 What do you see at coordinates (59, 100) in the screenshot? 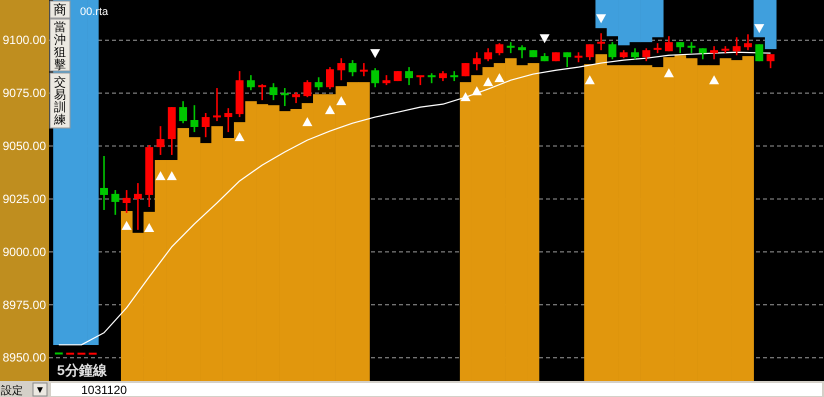
I see `annotation: 交易訓練` at bounding box center [59, 100].